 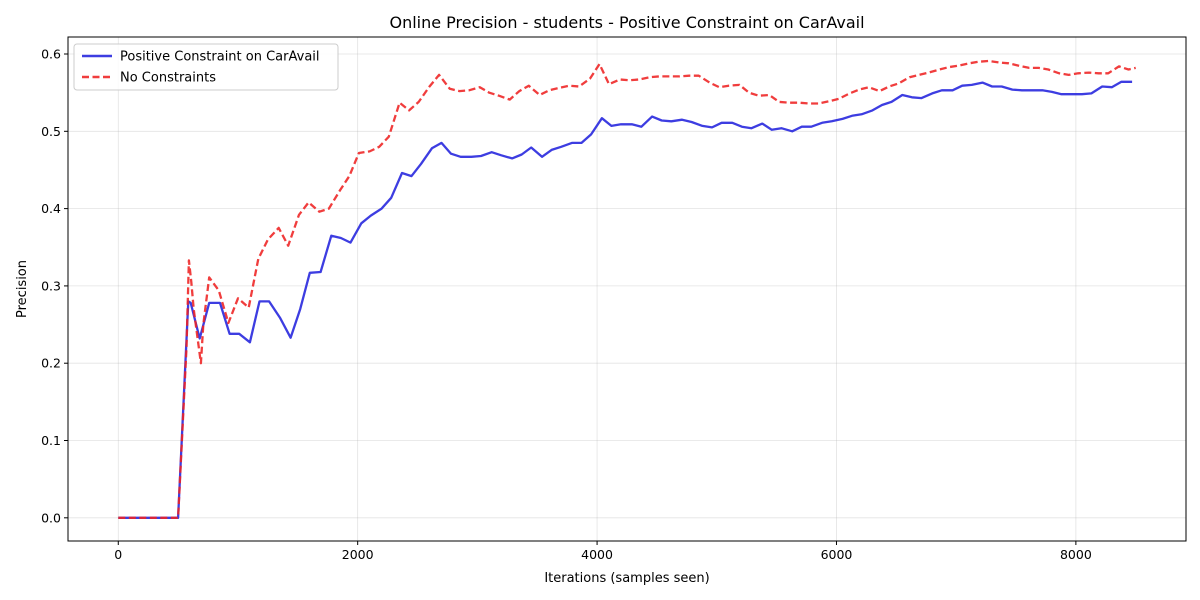 What do you see at coordinates (22, 289) in the screenshot?
I see `y-axis-label: Precision` at bounding box center [22, 289].